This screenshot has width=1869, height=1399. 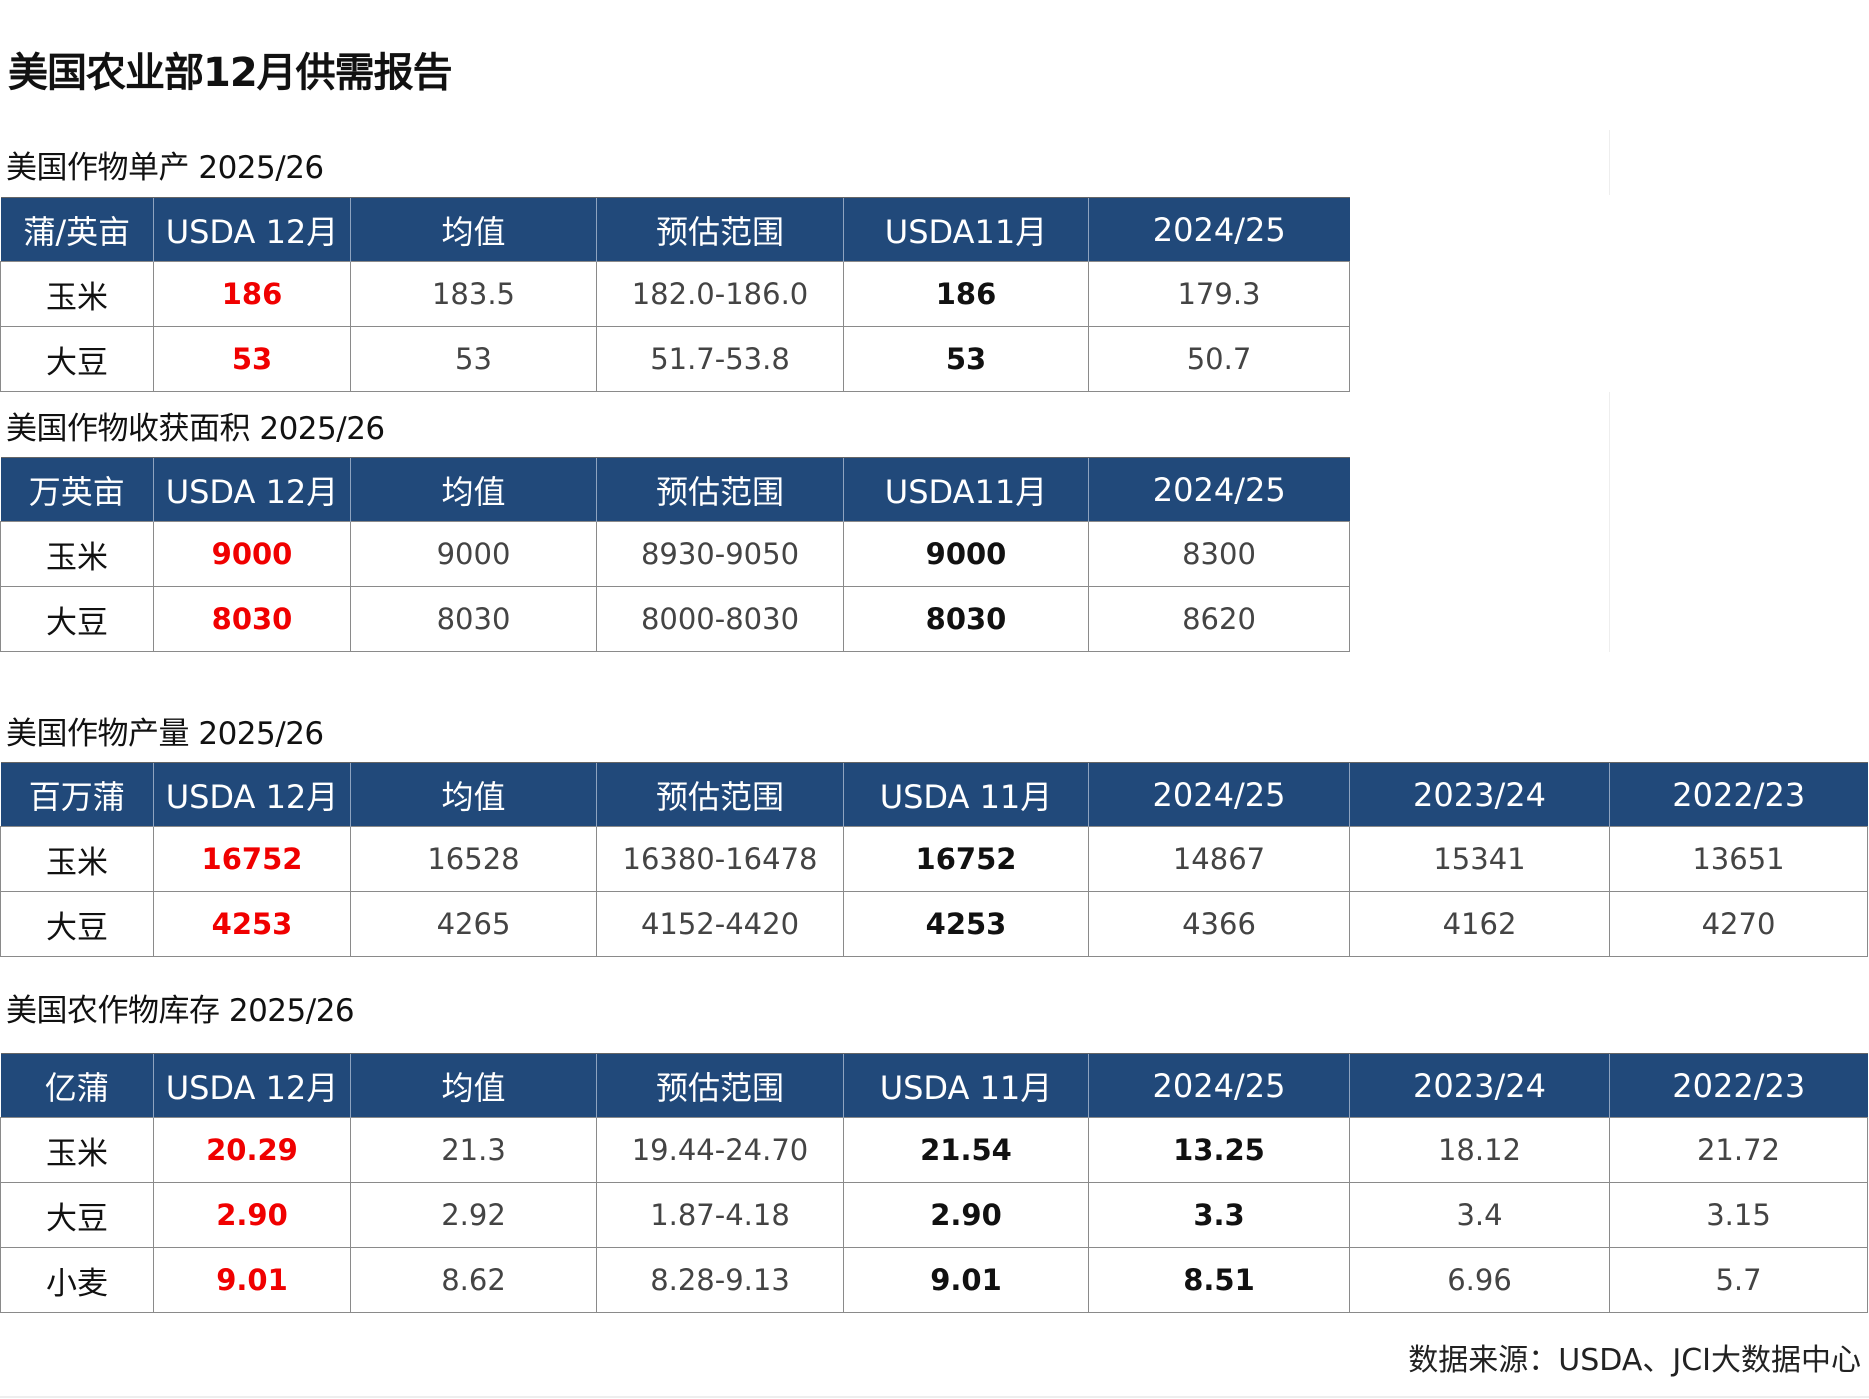 What do you see at coordinates (1219, 294) in the screenshot?
I see `value-cell: 179.3` at bounding box center [1219, 294].